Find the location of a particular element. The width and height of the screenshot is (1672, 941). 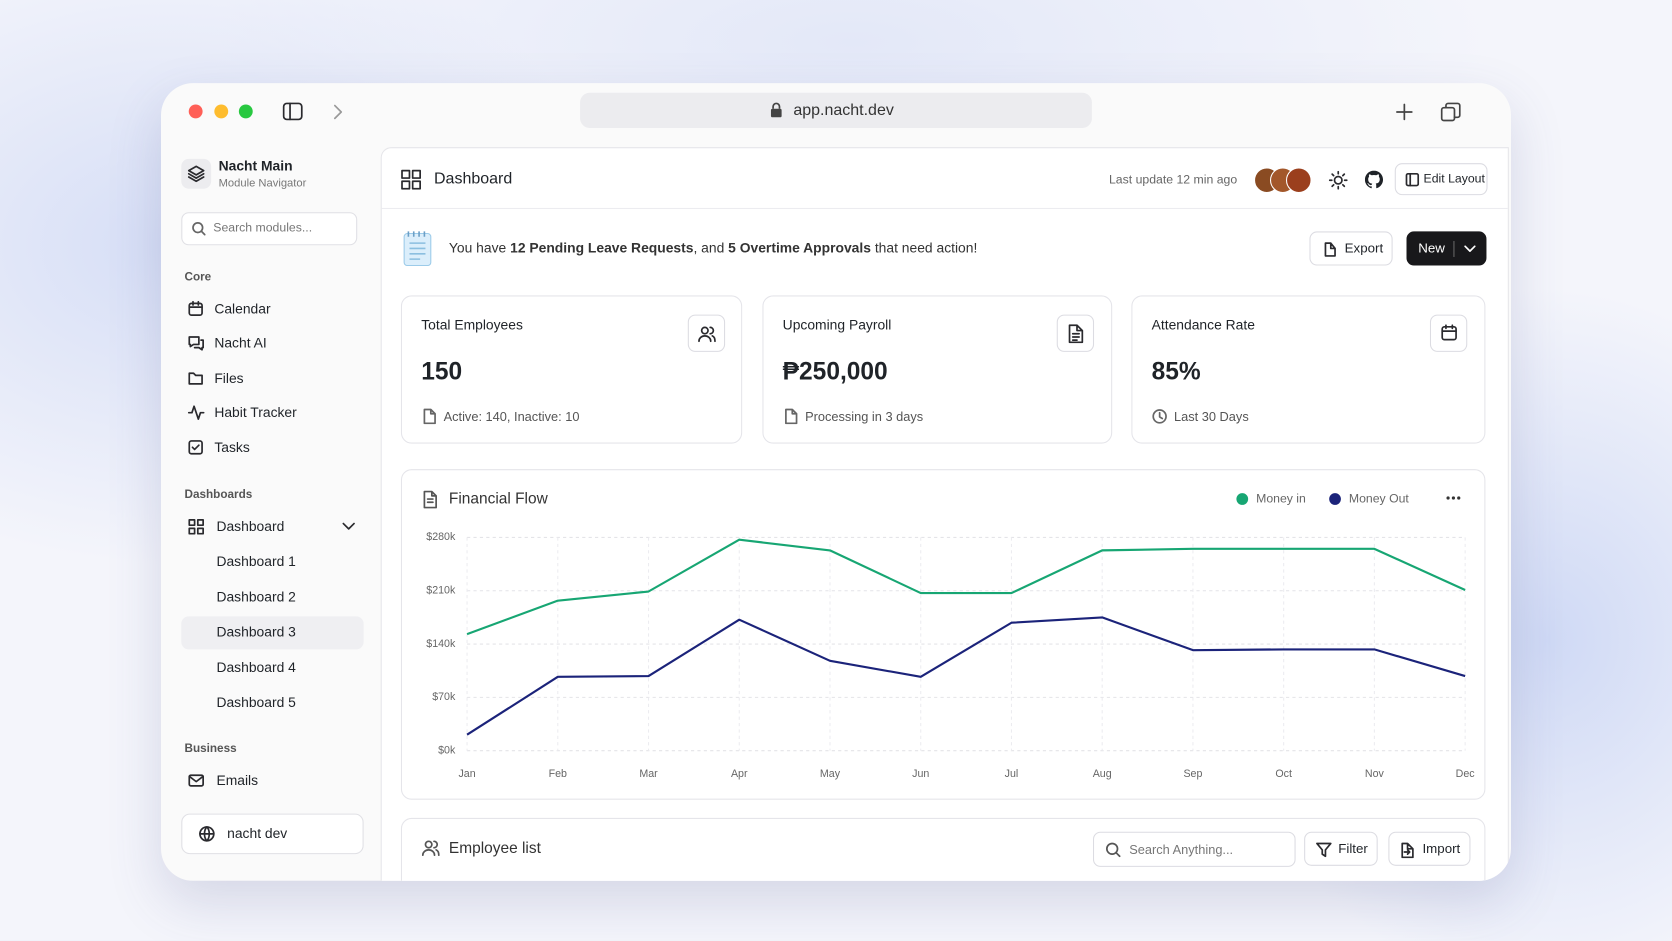

nav-item: Files is located at coordinates (229, 378).